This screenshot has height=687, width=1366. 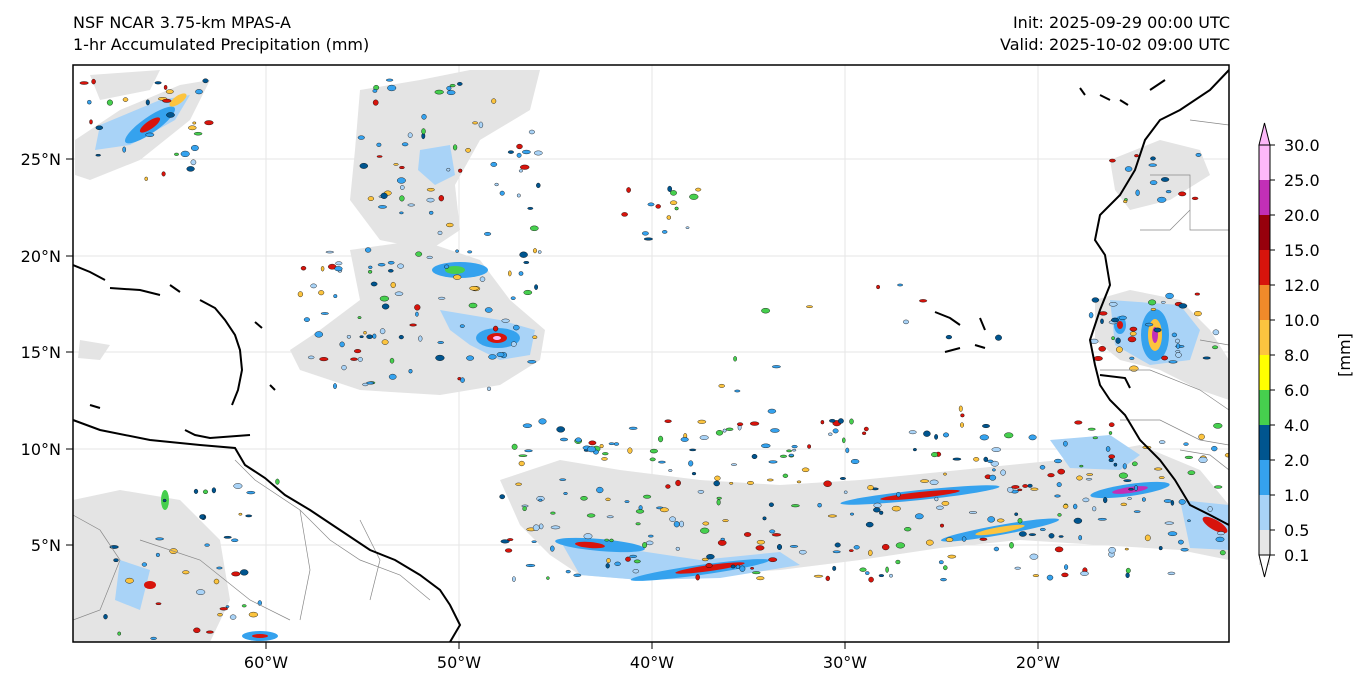 What do you see at coordinates (1302, 250) in the screenshot?
I see `colorbar-level-label: 15.0` at bounding box center [1302, 250].